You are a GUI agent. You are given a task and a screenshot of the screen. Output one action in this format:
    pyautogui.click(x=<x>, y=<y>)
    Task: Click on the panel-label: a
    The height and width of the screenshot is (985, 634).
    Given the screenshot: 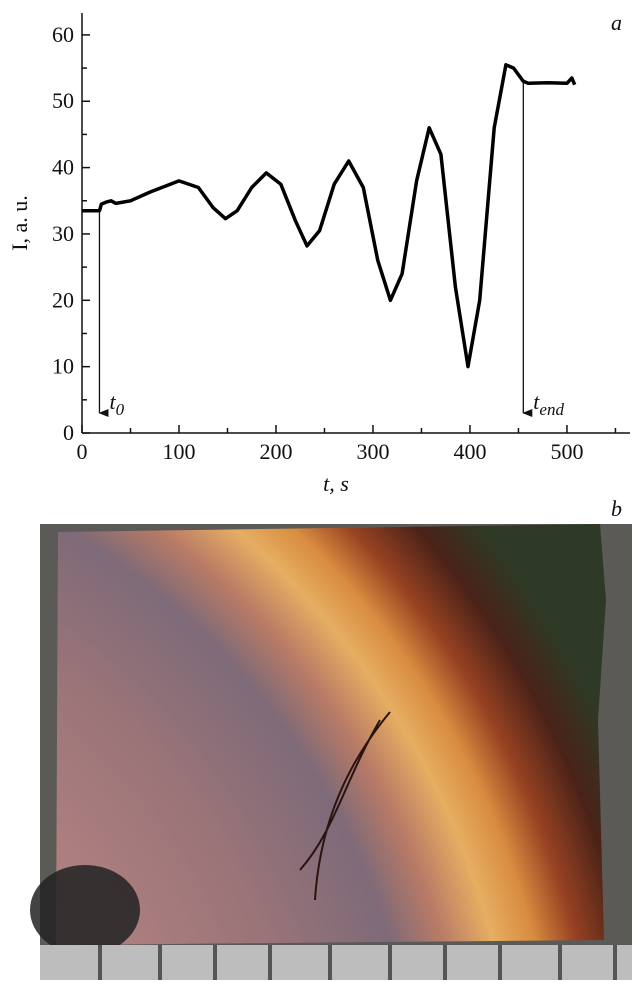 What is the action you would take?
    pyautogui.click(x=616, y=22)
    